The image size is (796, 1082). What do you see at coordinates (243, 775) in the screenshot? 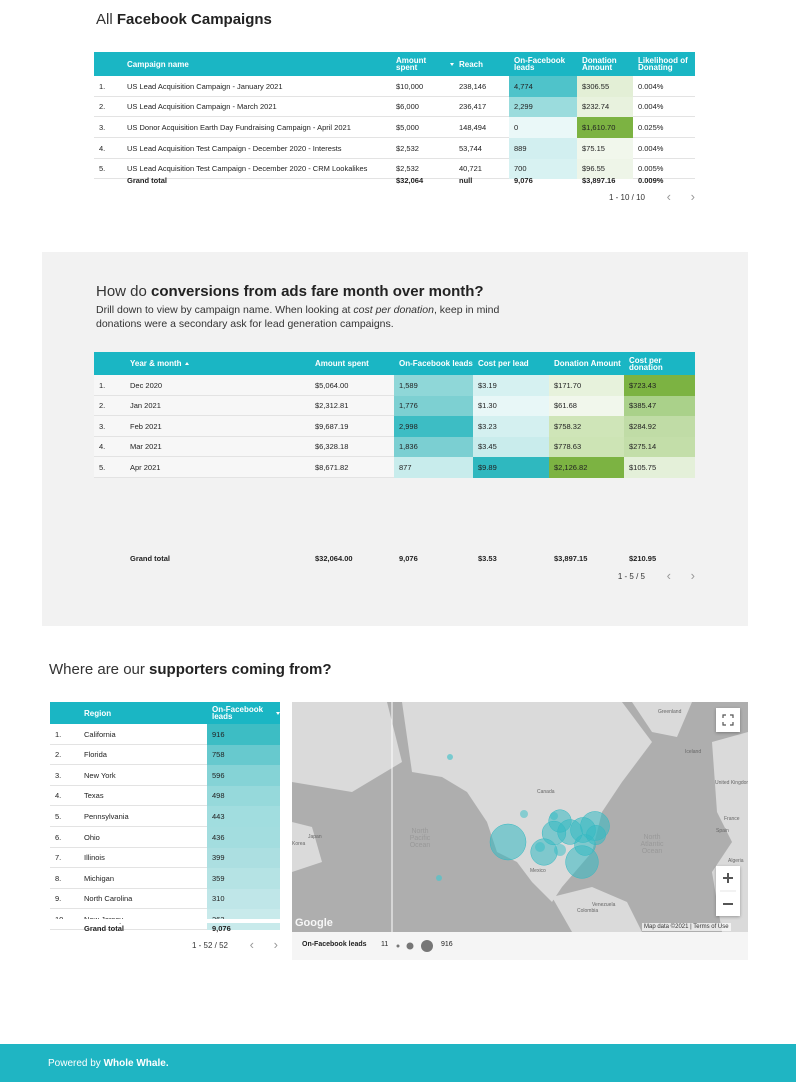
I see `table-cell: 596` at bounding box center [243, 775].